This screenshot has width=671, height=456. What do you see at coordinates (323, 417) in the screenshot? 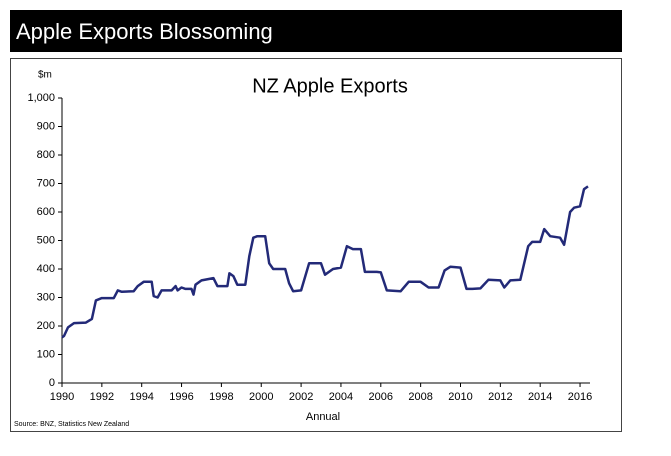
I see `x-axis-label: Annual` at bounding box center [323, 417].